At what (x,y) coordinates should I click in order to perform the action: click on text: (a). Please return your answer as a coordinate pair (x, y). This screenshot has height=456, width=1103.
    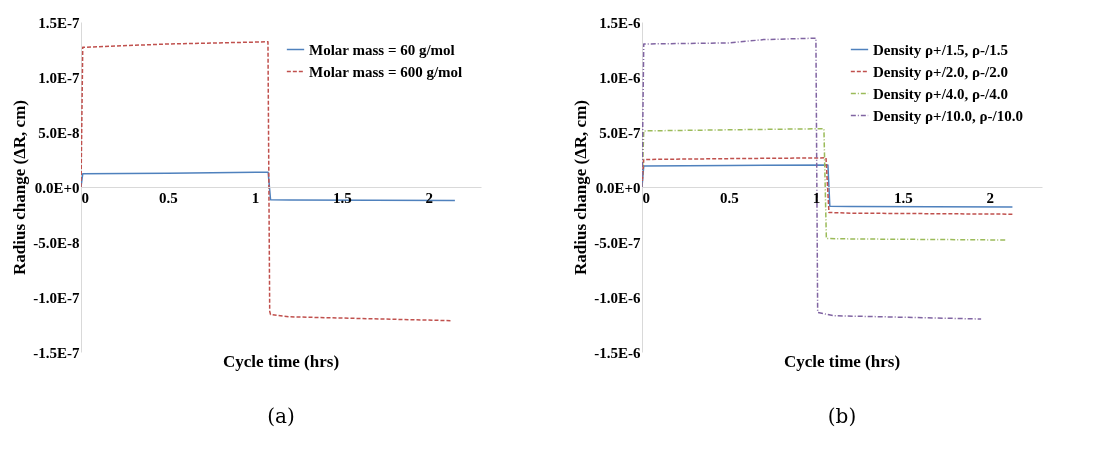
    Looking at the image, I should click on (281, 416).